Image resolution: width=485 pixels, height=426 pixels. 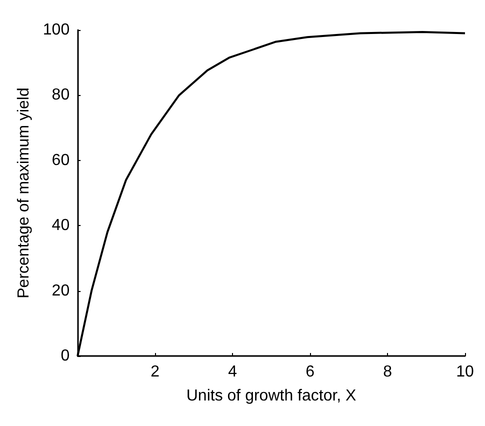 I want to click on x-tick-label: 4, so click(x=233, y=372).